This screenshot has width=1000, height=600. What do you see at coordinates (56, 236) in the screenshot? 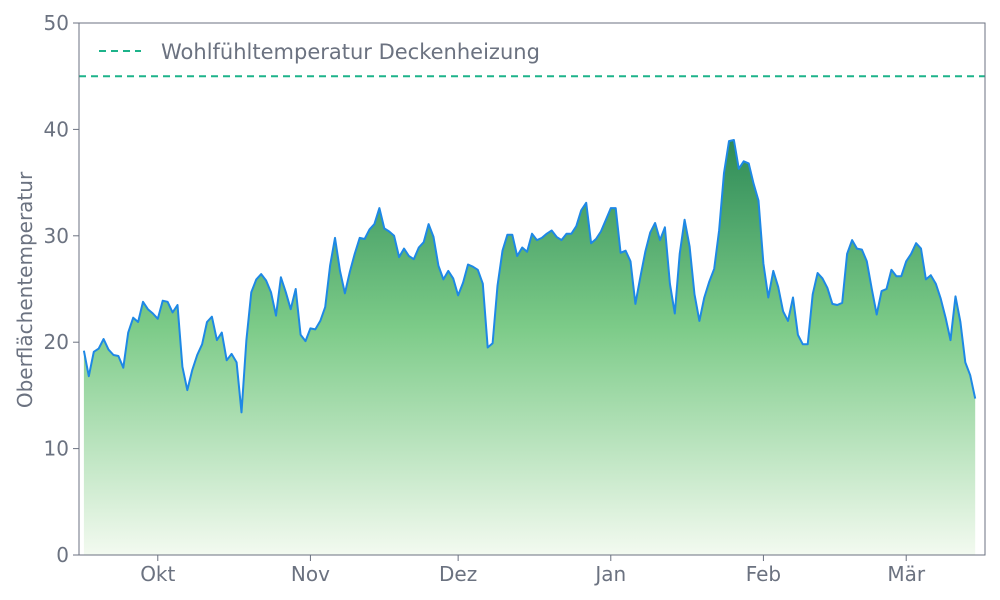
I see `y-tick-label: 30` at bounding box center [56, 236].